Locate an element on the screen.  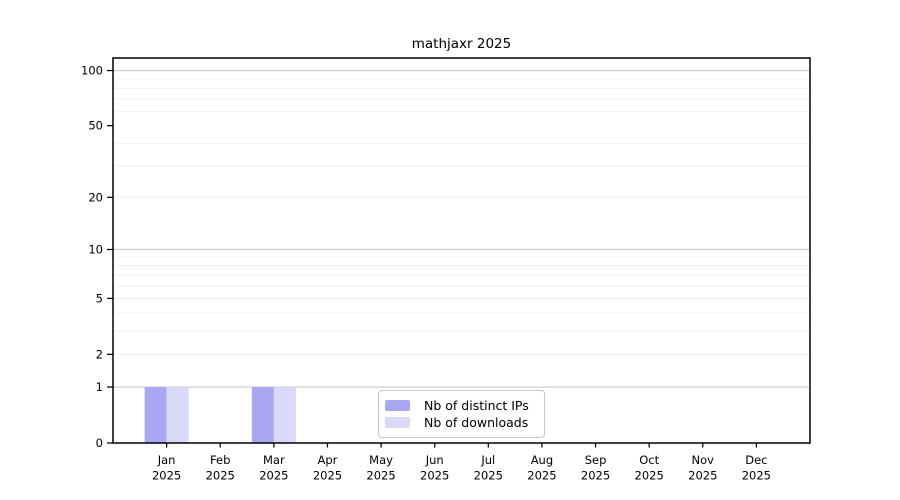
x-tick-label-sep: Sep 2025 is located at coordinates (595, 468).